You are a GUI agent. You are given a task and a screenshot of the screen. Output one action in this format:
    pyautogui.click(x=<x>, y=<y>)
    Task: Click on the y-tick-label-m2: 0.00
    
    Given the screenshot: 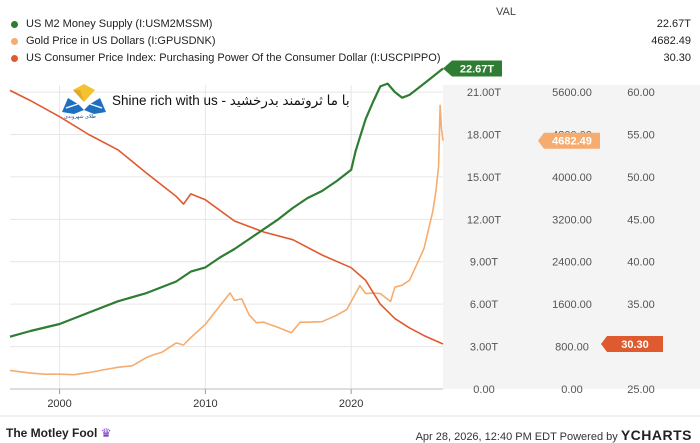 What is the action you would take?
    pyautogui.click(x=483, y=390)
    